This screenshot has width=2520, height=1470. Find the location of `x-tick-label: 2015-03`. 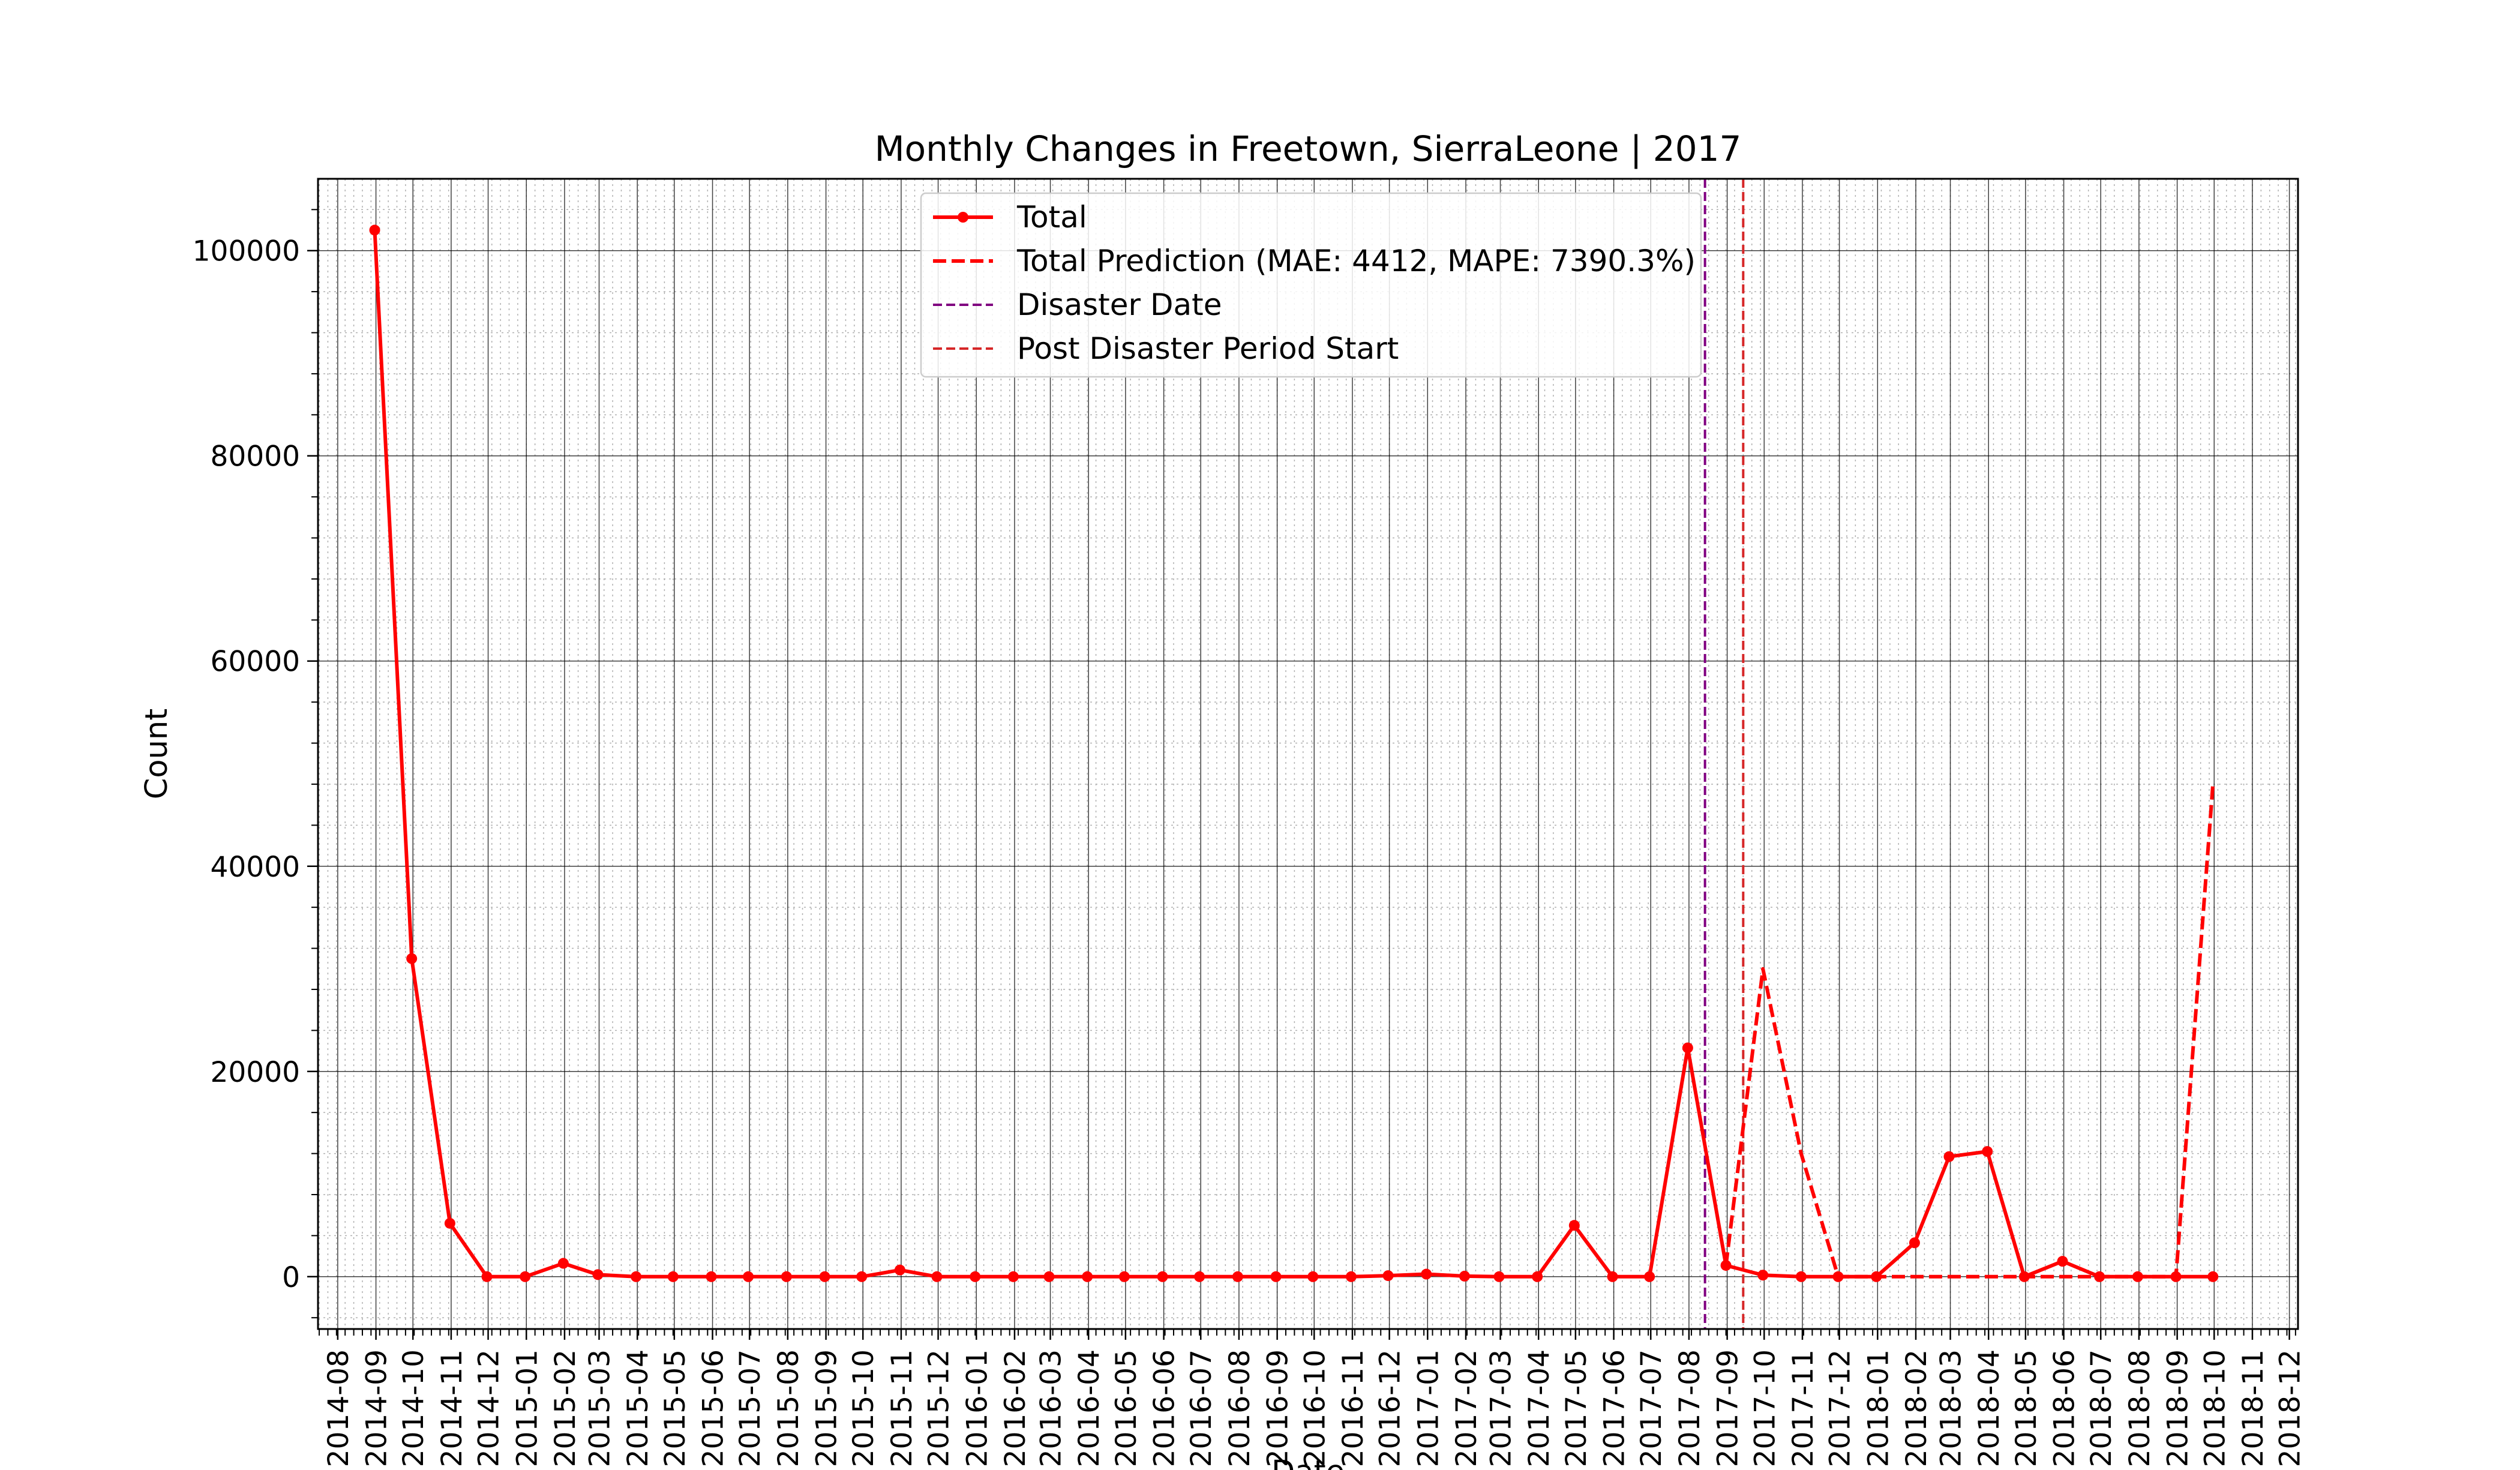

x-tick-label: 2015-03 is located at coordinates (599, 1408).